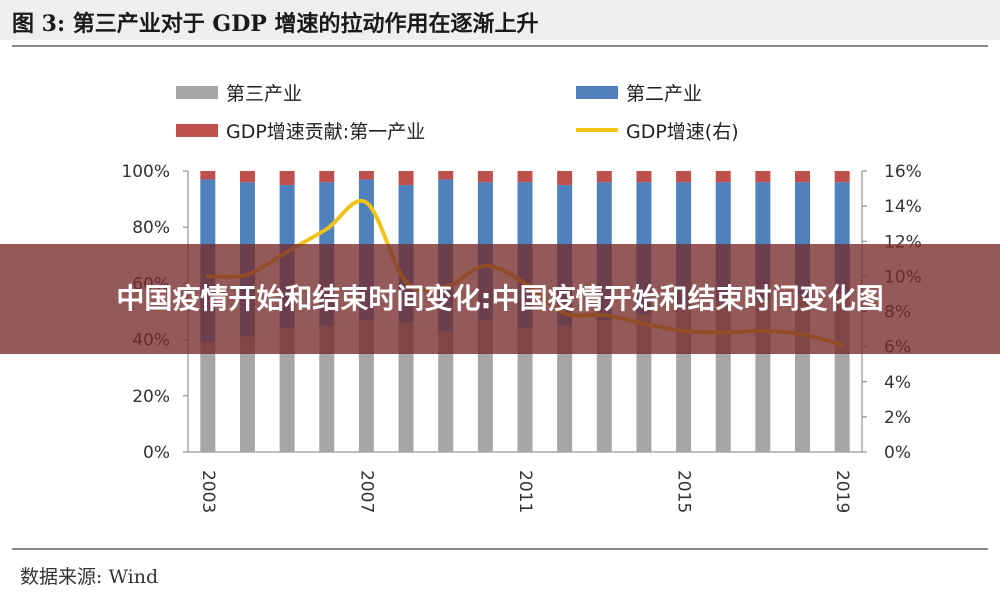 This screenshot has height=605, width=1000. What do you see at coordinates (275, 24) in the screenshot?
I see `figure-title: 图 3: 第三产业对于 GDP 增速的拉动作用在逐渐上升` at bounding box center [275, 24].